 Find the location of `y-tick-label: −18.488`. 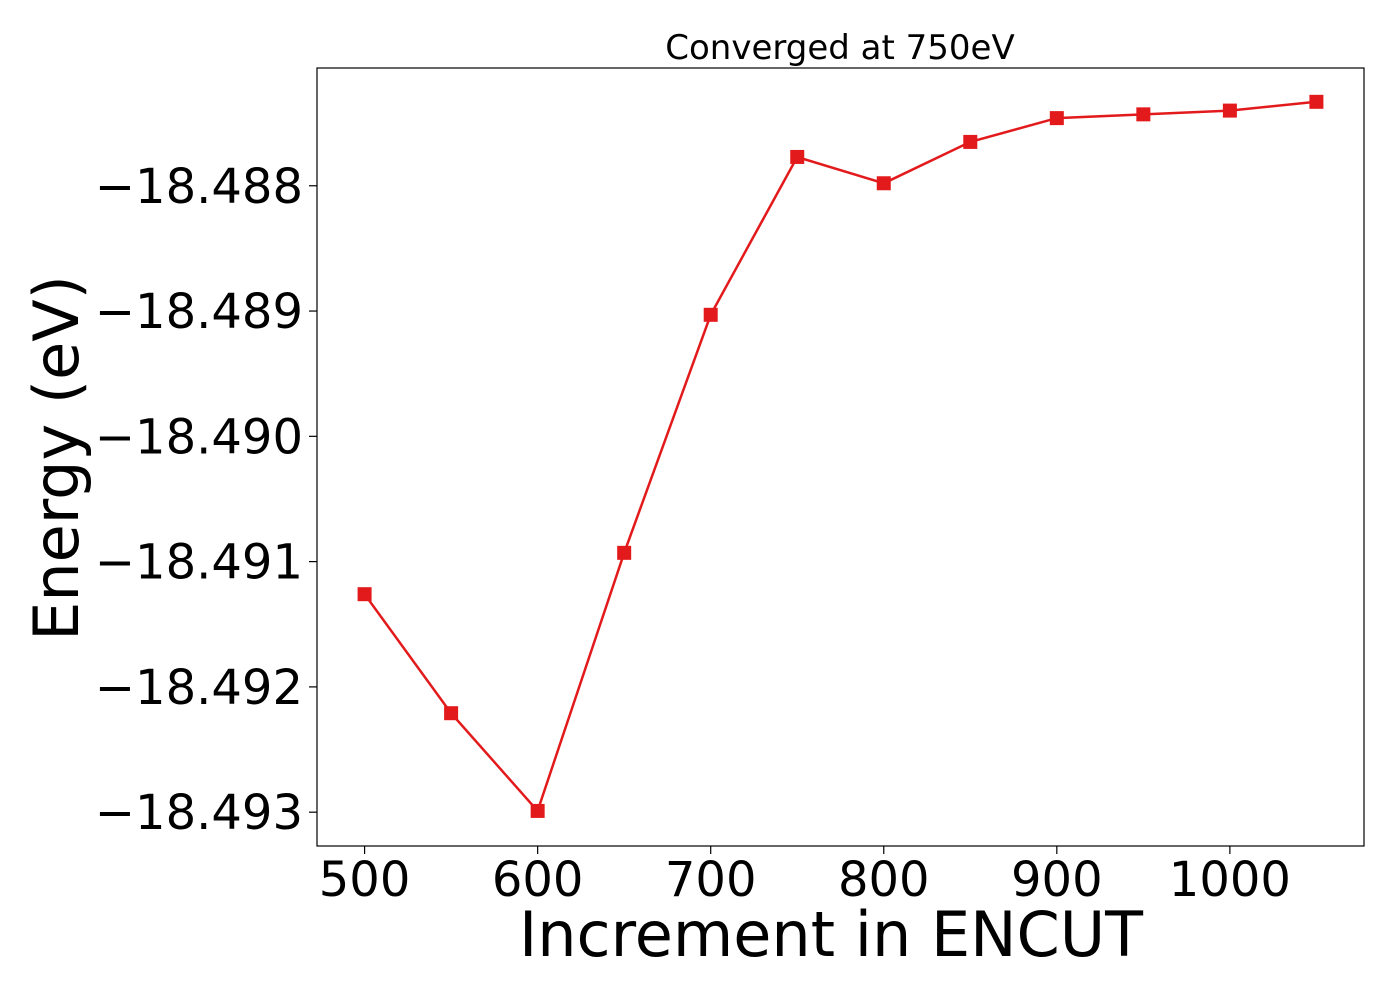

y-tick-label: −18.488 is located at coordinates (199, 187).